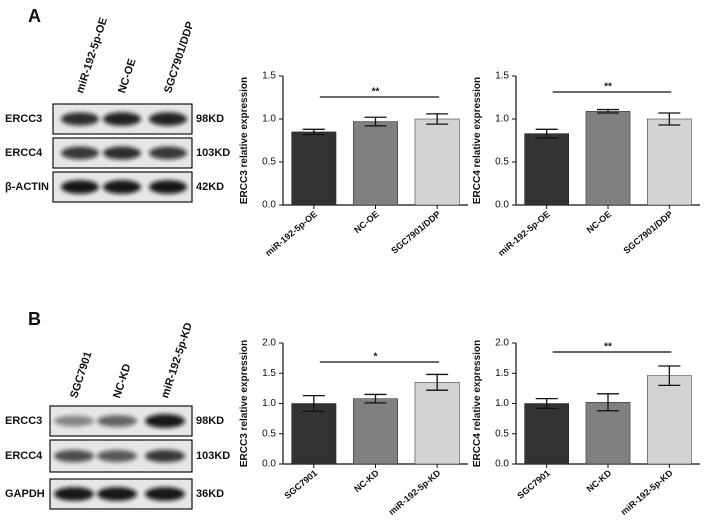 This screenshot has height=531, width=723. Describe the element at coordinates (92, 55) in the screenshot. I see `lane-label: miR-192-5p-OE` at that location.